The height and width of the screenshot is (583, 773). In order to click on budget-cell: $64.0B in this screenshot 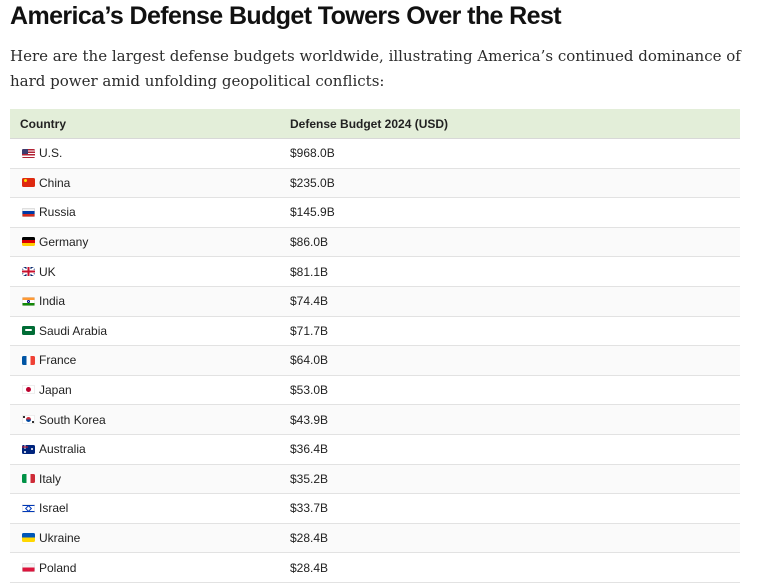, I will do `click(510, 360)`.